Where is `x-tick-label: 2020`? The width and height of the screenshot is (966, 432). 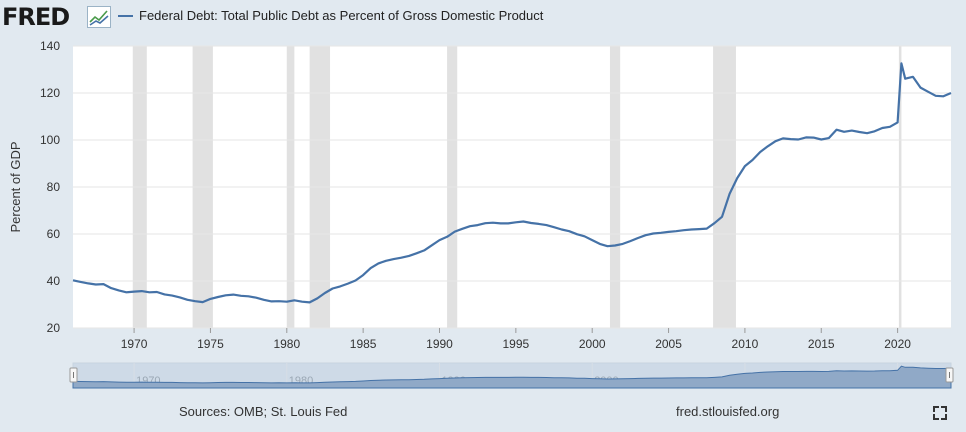 x-tick-label: 2020 is located at coordinates (897, 344).